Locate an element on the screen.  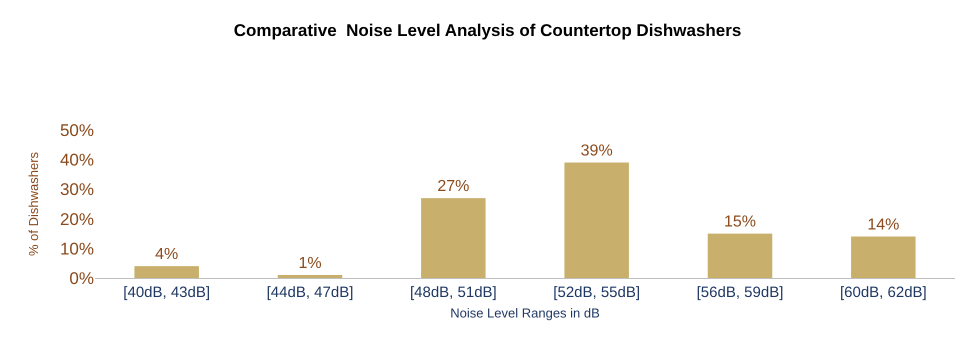
y-axis-title: % of Dishwashers is located at coordinates (33, 203).